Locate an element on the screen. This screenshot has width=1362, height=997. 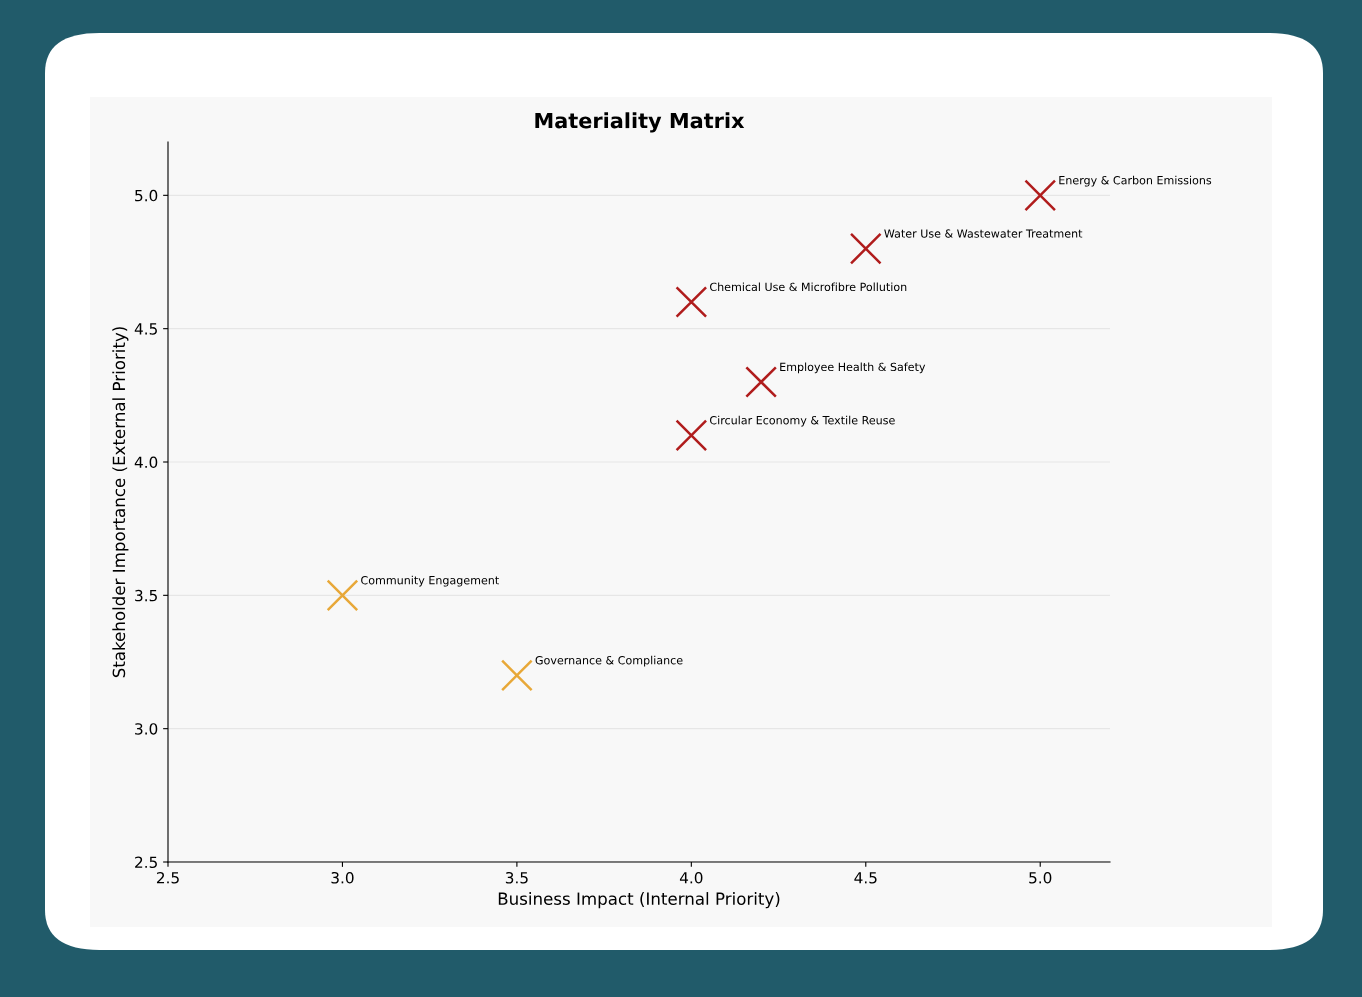
x-axis-title: Business Impact (Internal Priority) is located at coordinates (639, 900).